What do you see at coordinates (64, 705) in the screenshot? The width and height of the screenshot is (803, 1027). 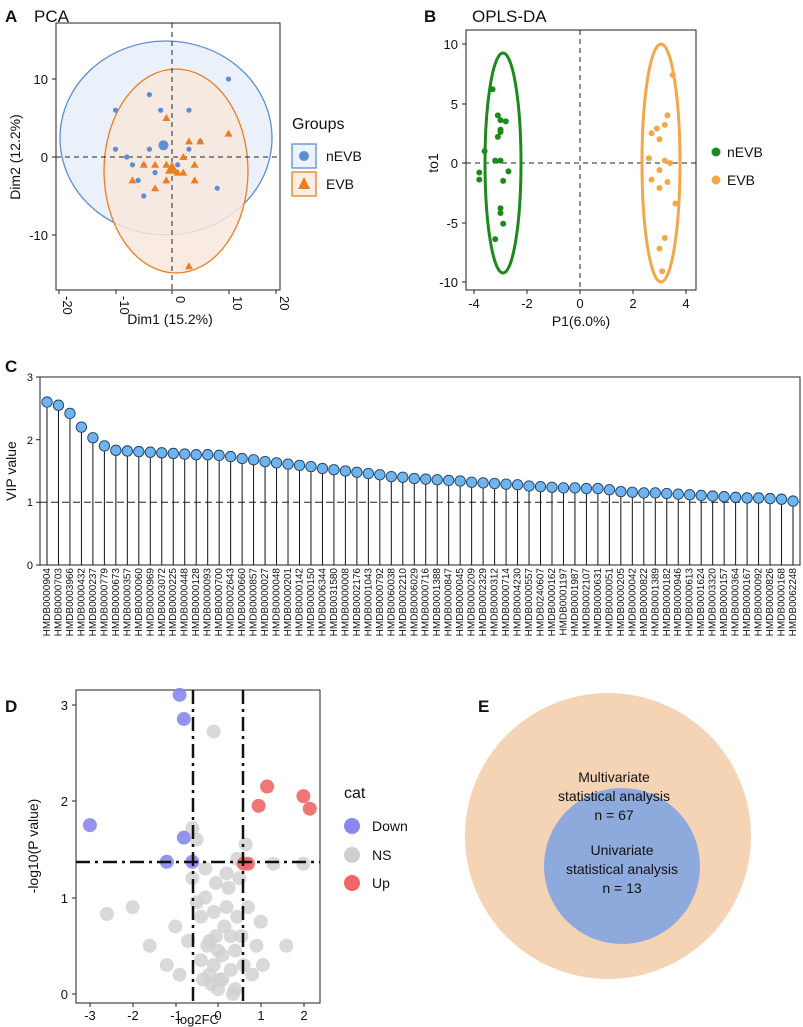 I see `volcano-ytick: 3` at bounding box center [64, 705].